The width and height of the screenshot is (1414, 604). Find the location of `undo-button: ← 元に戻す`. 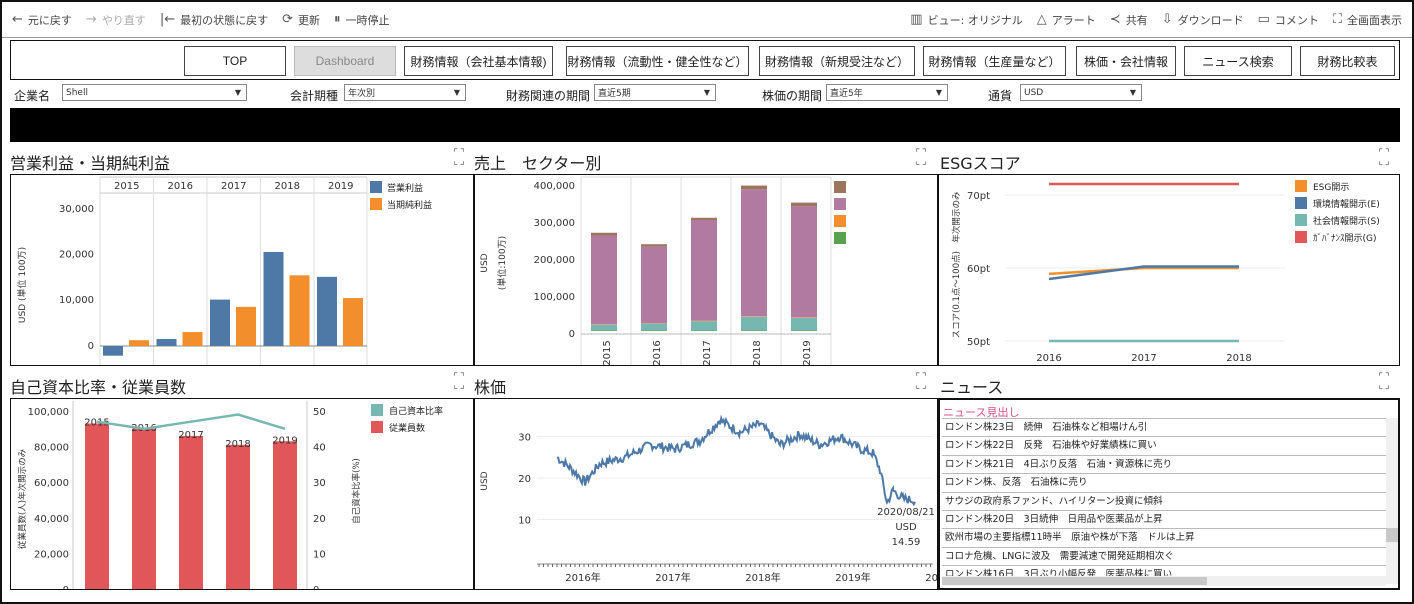

undo-button: ← 元に戻す is located at coordinates (42, 19).